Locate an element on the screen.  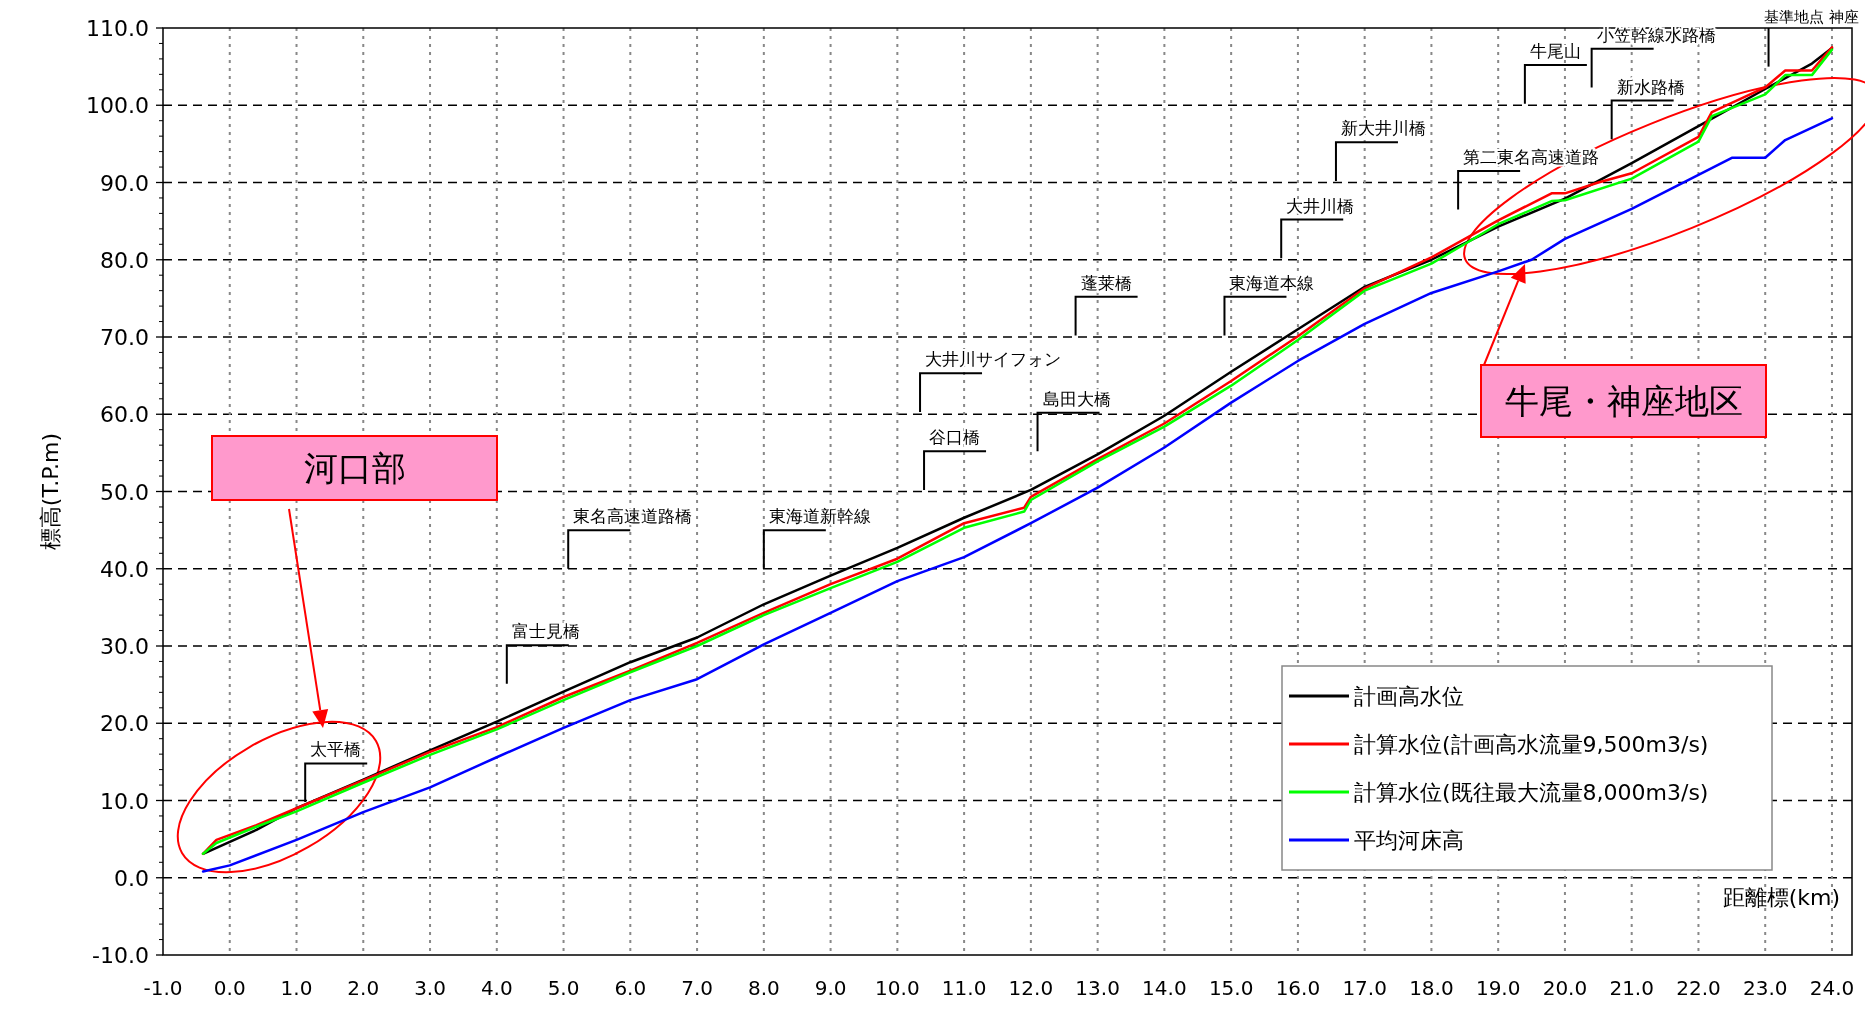
x-tick-label: 18.0 is located at coordinates (1431, 988).